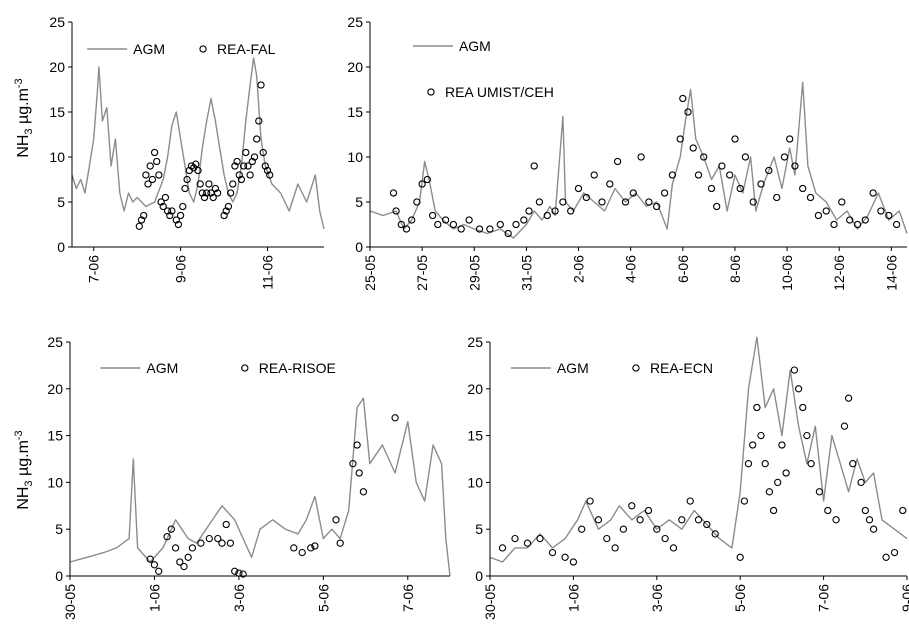  I want to click on legend-rea-label: REA UMIST/CEH, so click(499, 92).